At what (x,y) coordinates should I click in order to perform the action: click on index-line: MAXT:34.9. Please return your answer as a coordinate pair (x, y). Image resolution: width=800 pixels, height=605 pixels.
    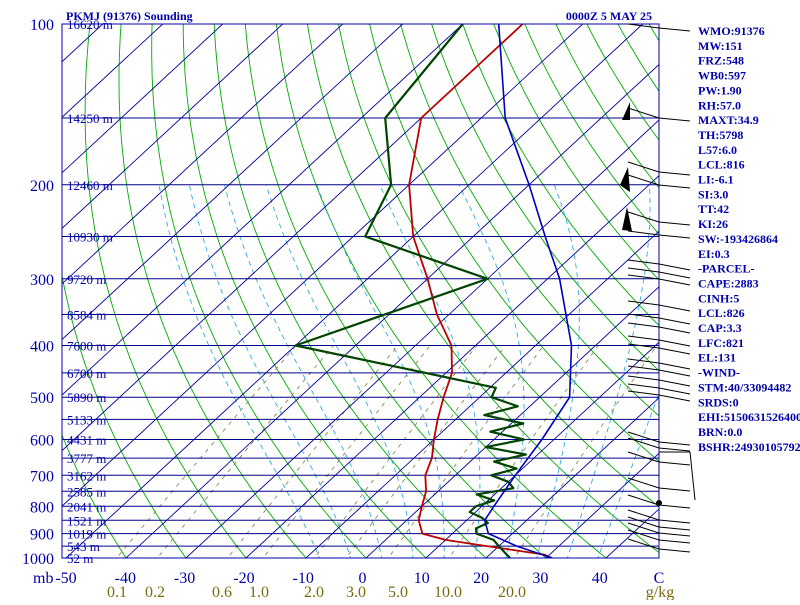
    Looking at the image, I should click on (728, 120).